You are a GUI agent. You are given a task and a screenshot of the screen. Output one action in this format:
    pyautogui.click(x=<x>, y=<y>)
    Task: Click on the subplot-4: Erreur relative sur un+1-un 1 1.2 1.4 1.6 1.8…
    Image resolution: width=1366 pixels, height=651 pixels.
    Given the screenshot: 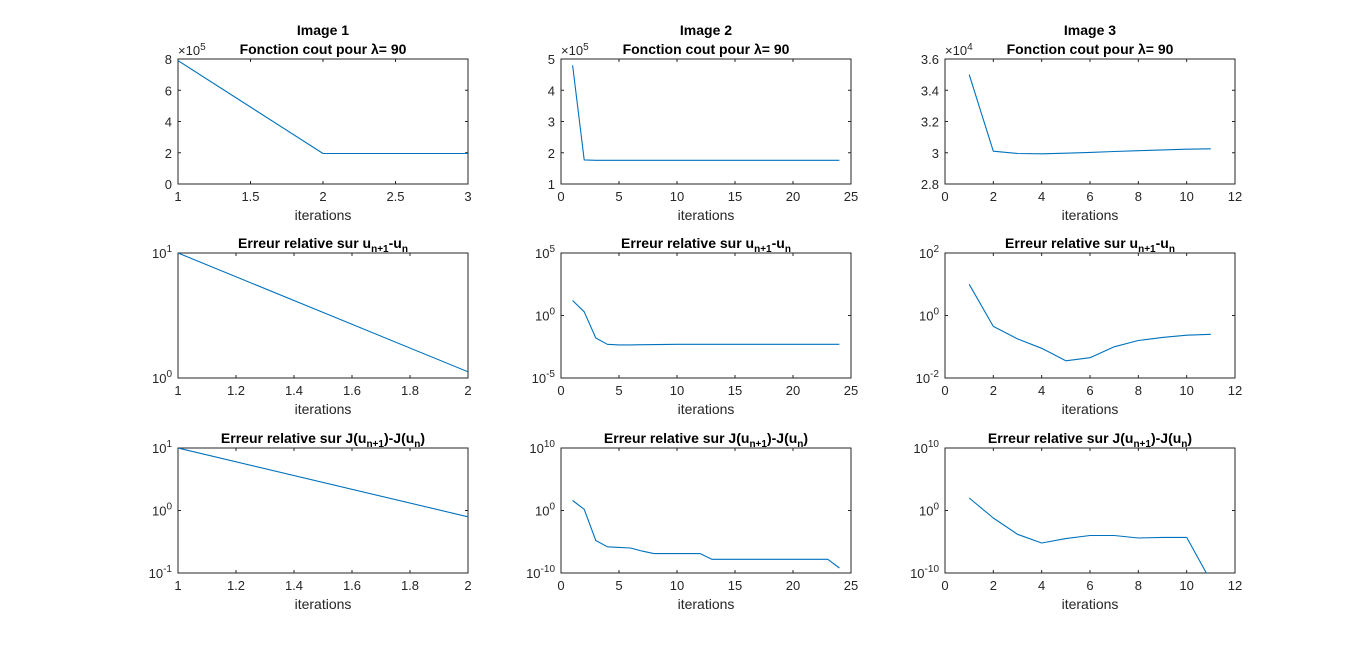 What is the action you would take?
    pyautogui.click(x=312, y=326)
    